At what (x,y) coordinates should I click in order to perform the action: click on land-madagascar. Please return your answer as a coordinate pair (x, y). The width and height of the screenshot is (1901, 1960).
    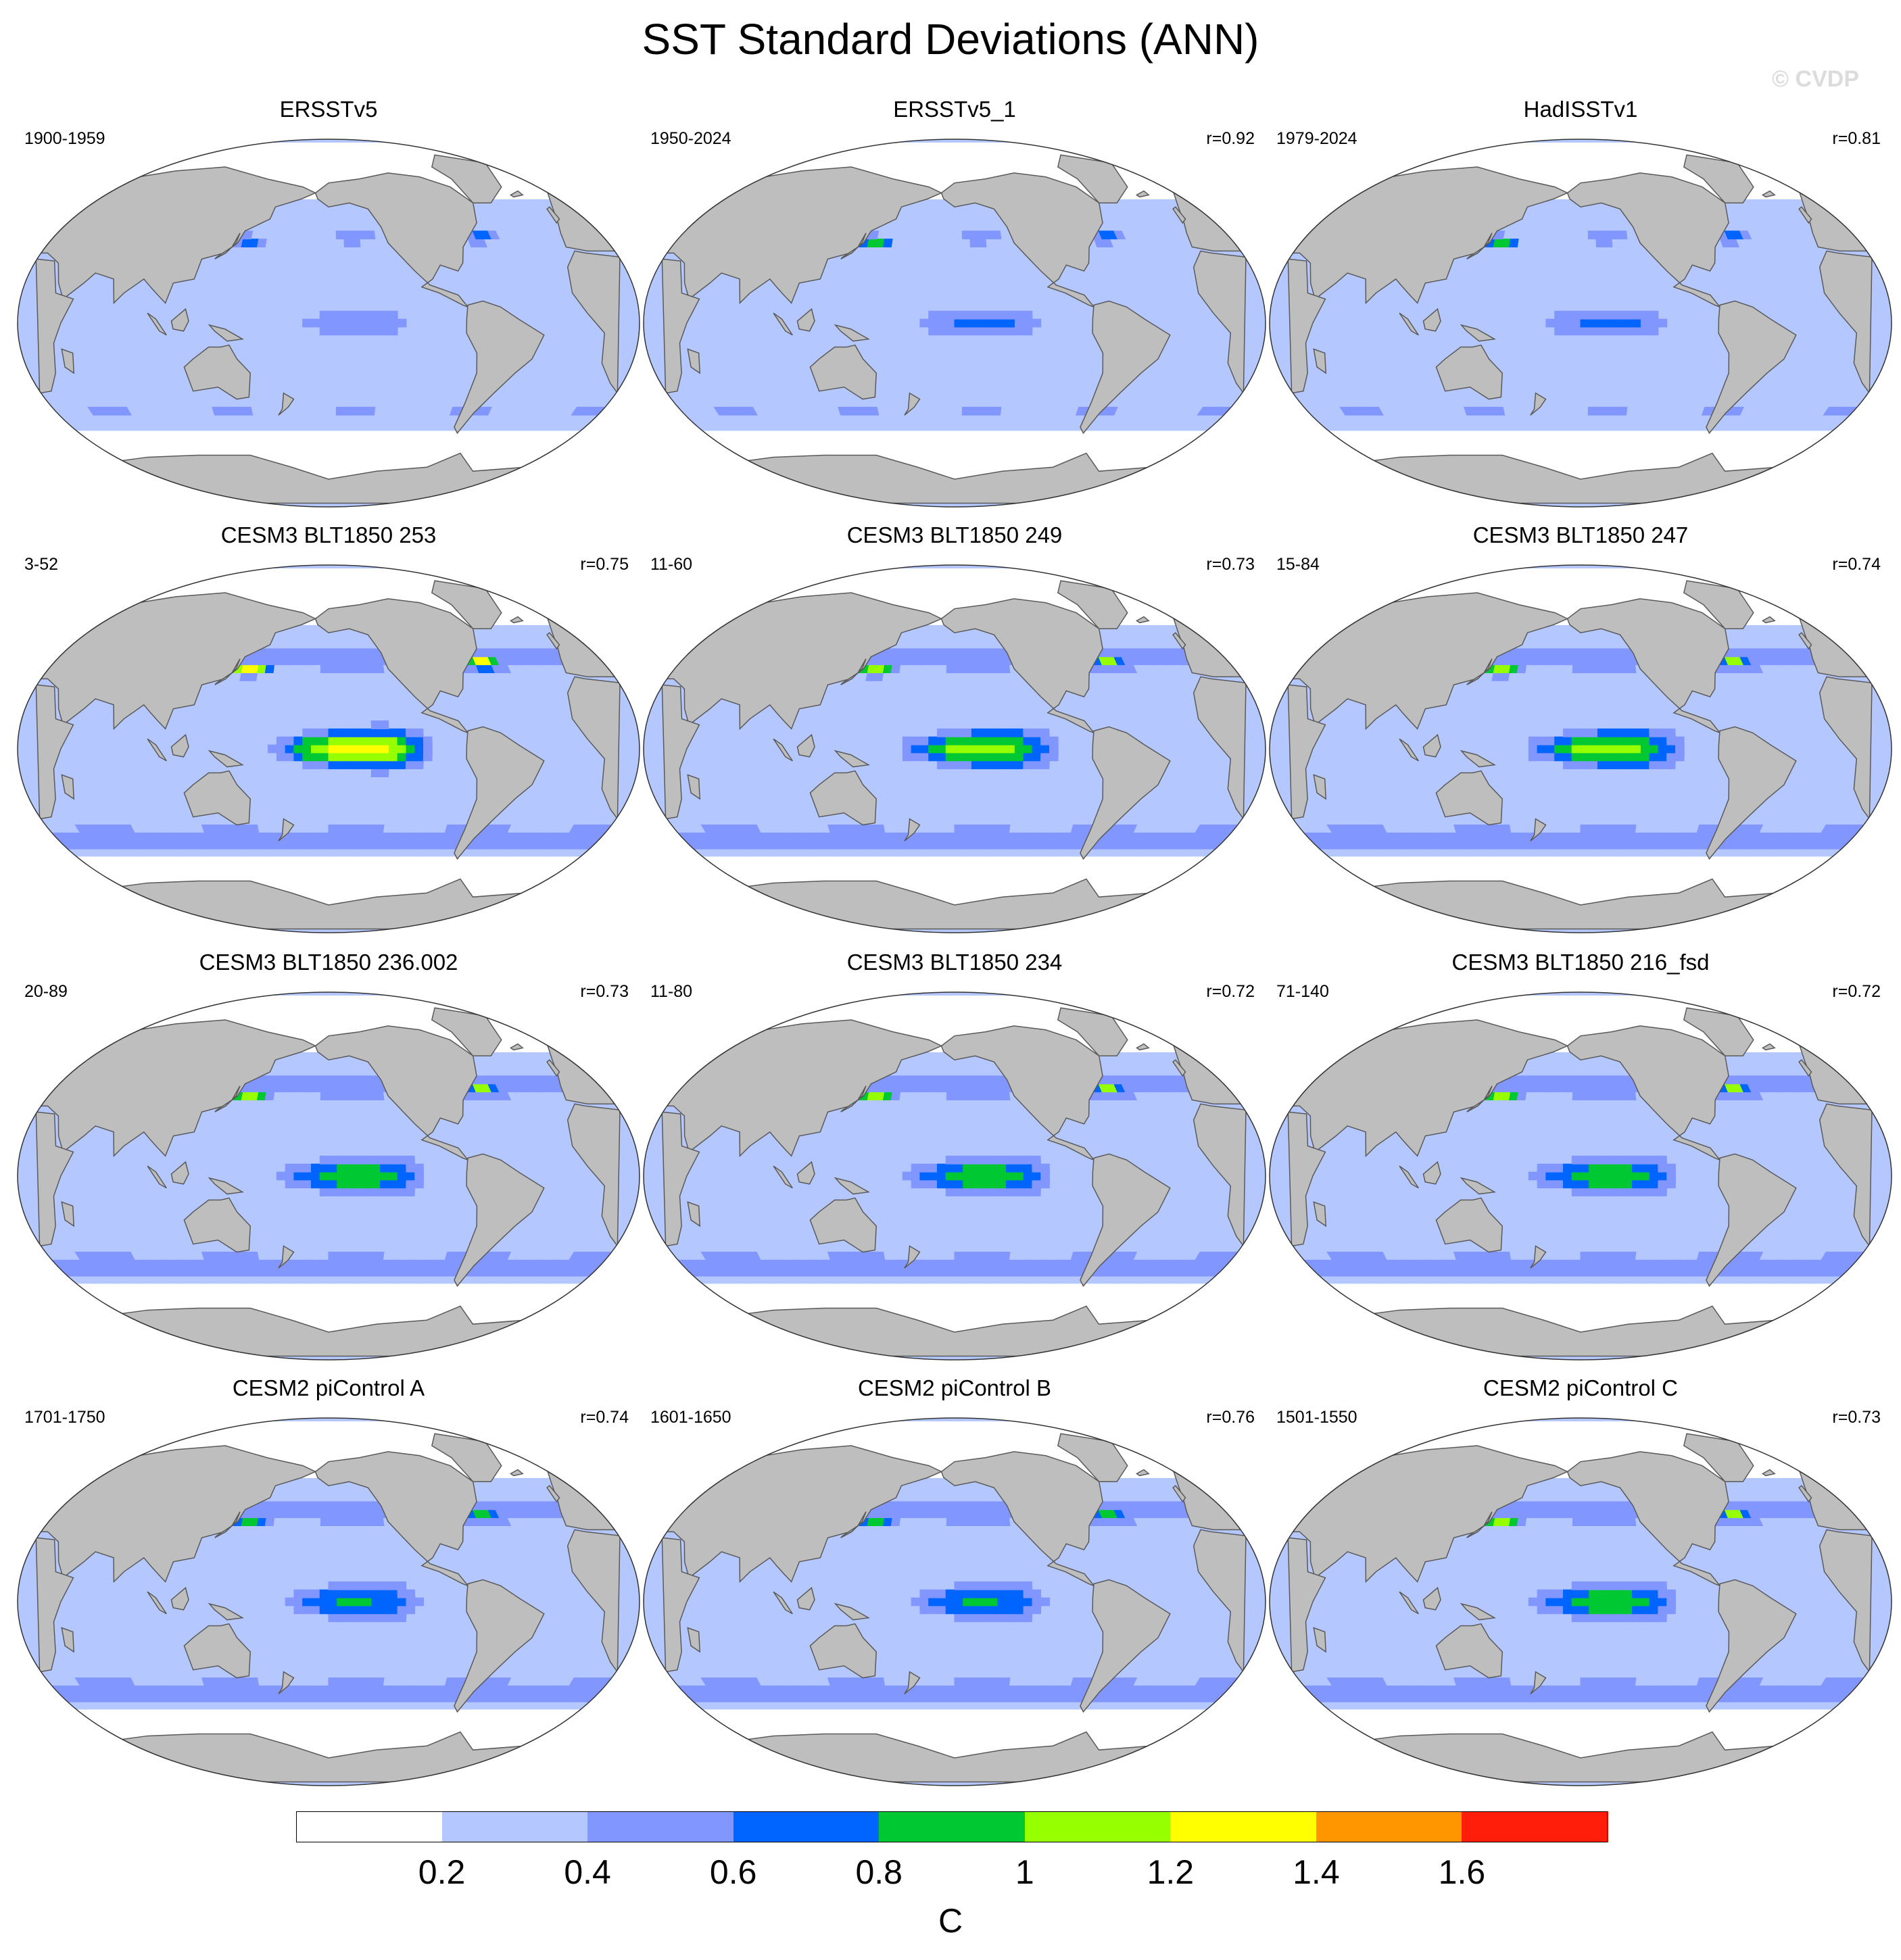
    Looking at the image, I should click on (694, 361).